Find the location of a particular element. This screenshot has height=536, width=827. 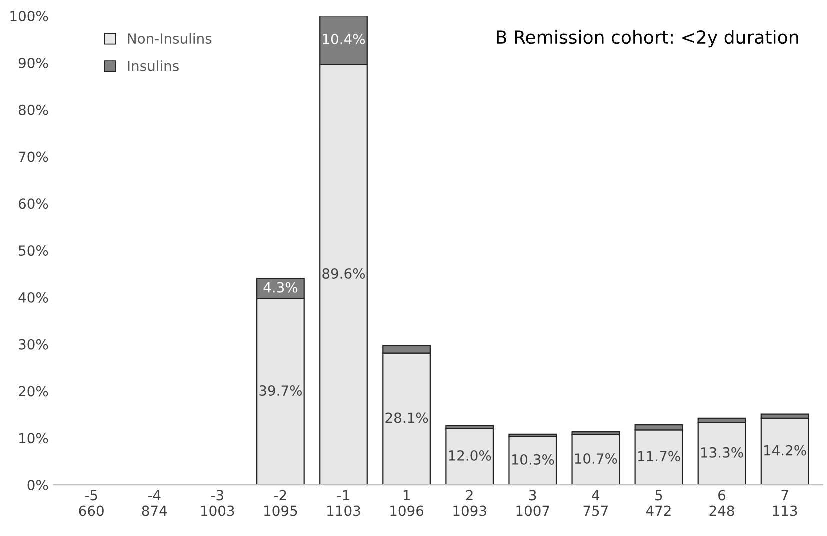

x-tick-label: 7 113 is located at coordinates (785, 503).